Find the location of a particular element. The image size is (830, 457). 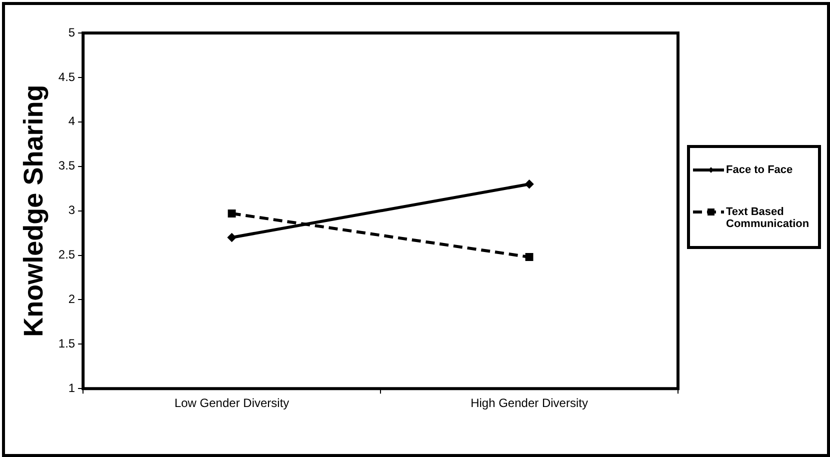

y-axis-title: Knowledge Sharing is located at coordinates (33, 210).